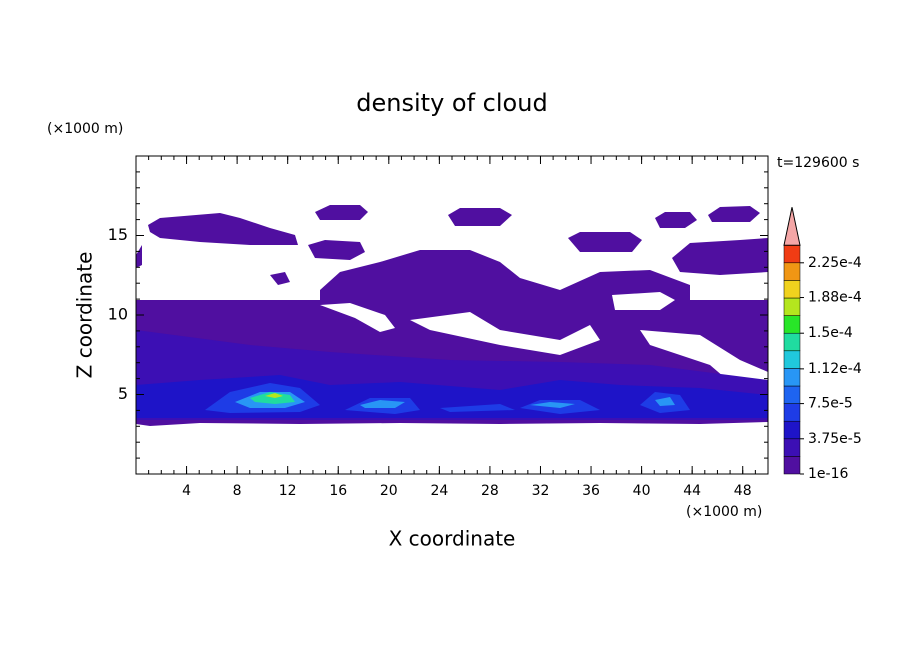  I want to click on y-tick-label: 10, so click(118, 314).